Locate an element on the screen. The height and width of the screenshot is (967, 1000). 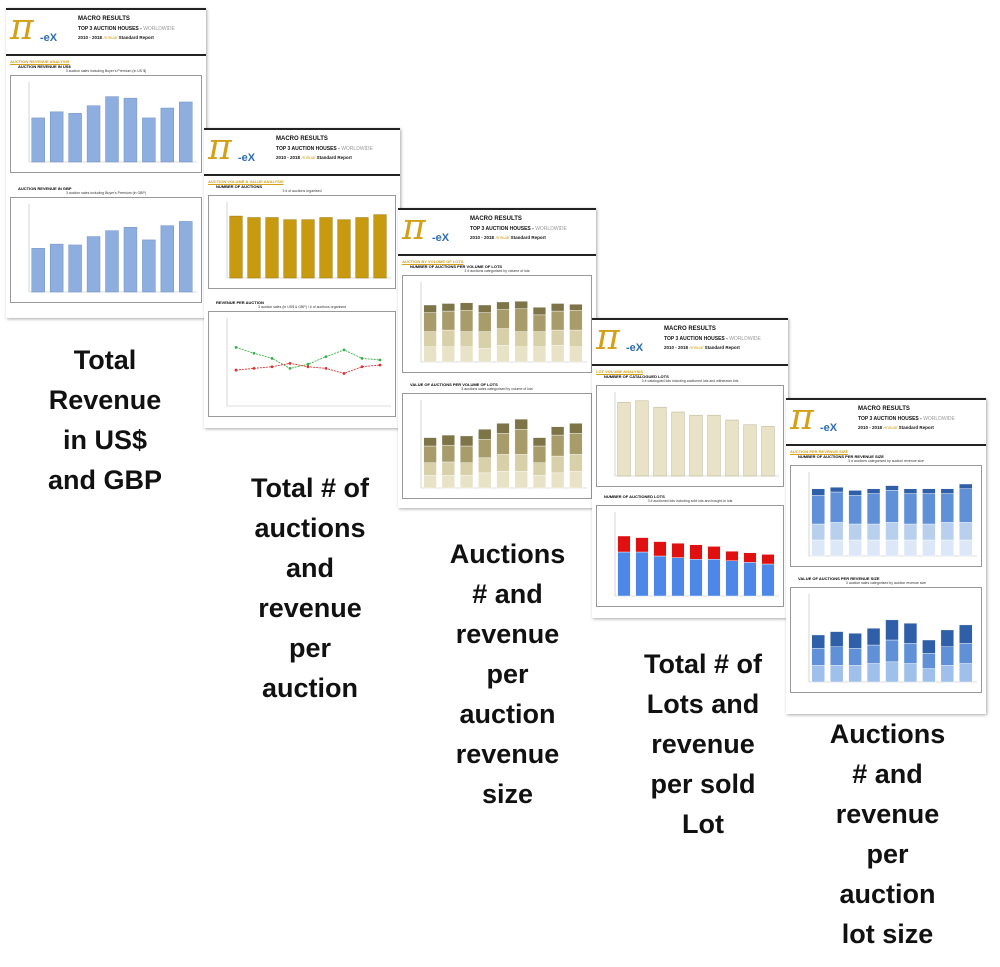
stacked-bar-chart-value is located at coordinates (497, 446).